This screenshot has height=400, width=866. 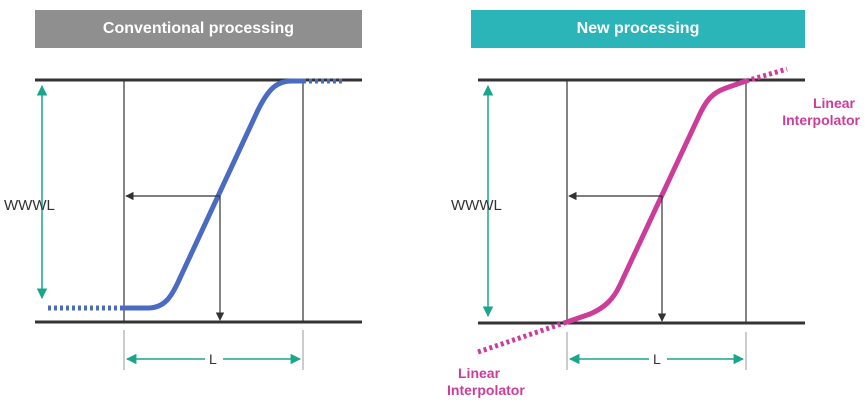 I want to click on conventional-processing-title: Conventional processing, so click(x=198, y=28).